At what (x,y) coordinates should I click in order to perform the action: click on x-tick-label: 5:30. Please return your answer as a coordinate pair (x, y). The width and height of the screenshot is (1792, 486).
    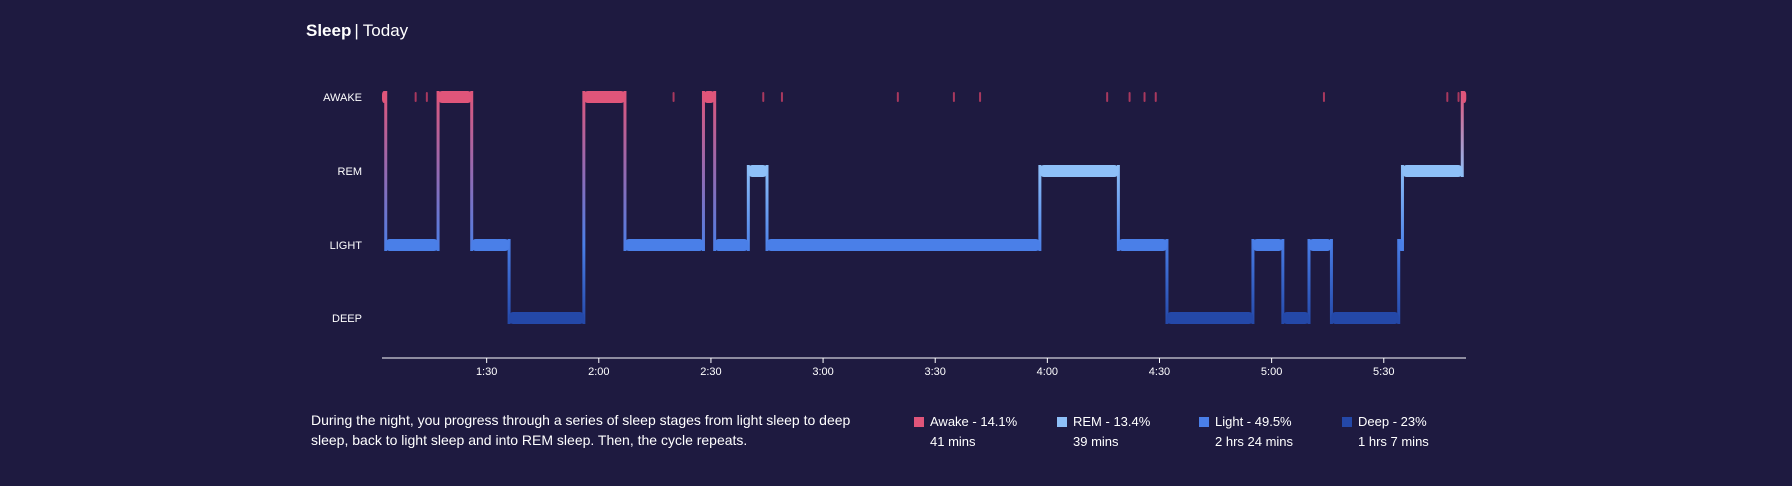
    Looking at the image, I should click on (1383, 372).